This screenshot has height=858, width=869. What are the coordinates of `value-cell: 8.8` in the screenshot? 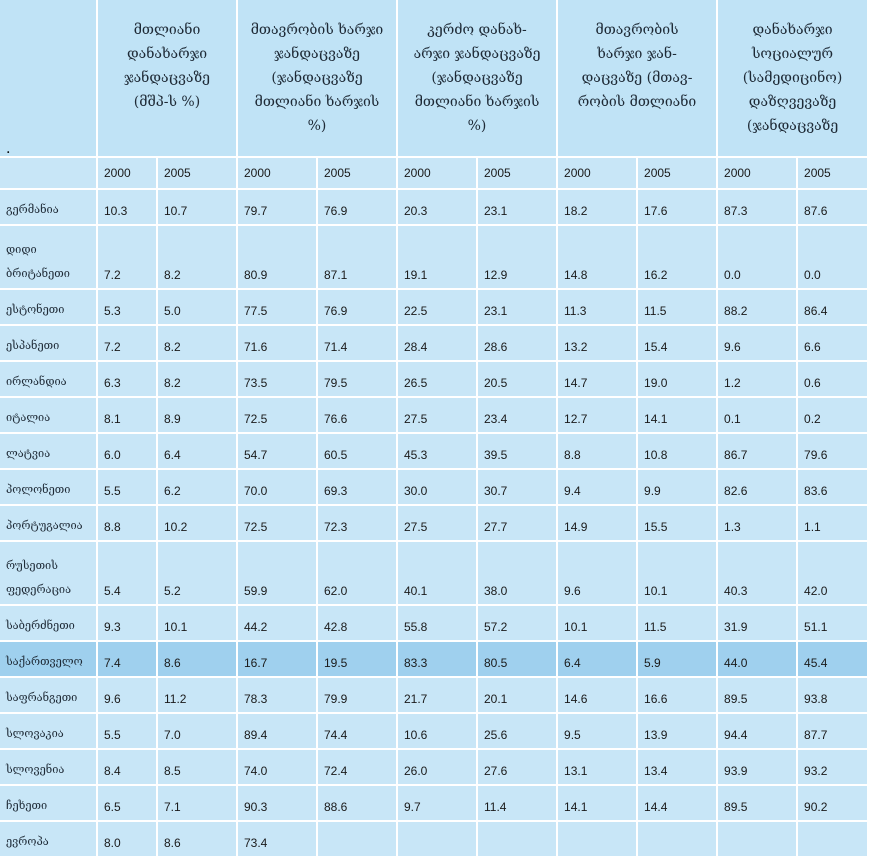 It's located at (128, 524).